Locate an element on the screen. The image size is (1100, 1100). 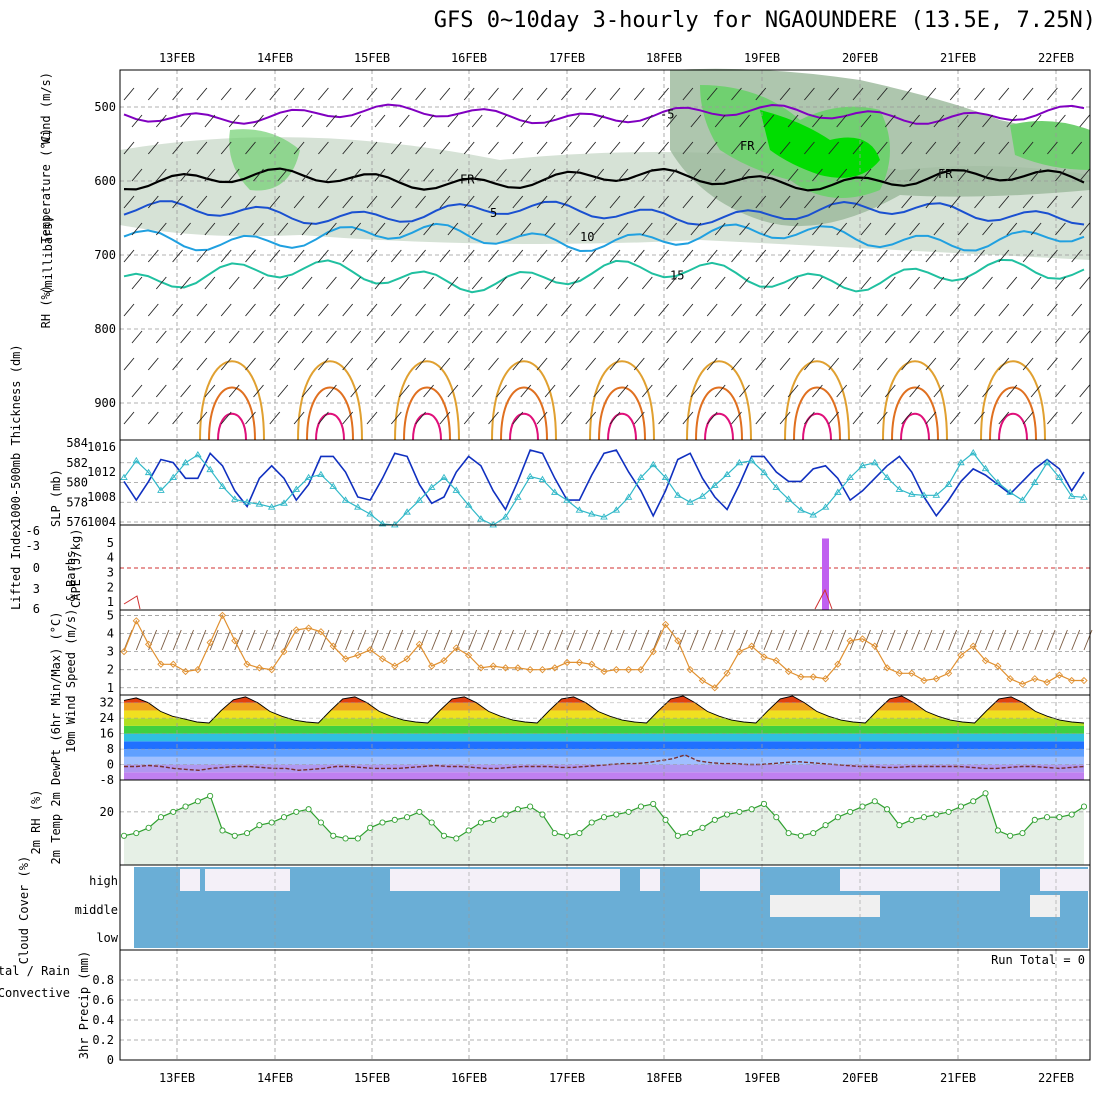
temp-tick-label: 16 is located at coordinates (107, 734).